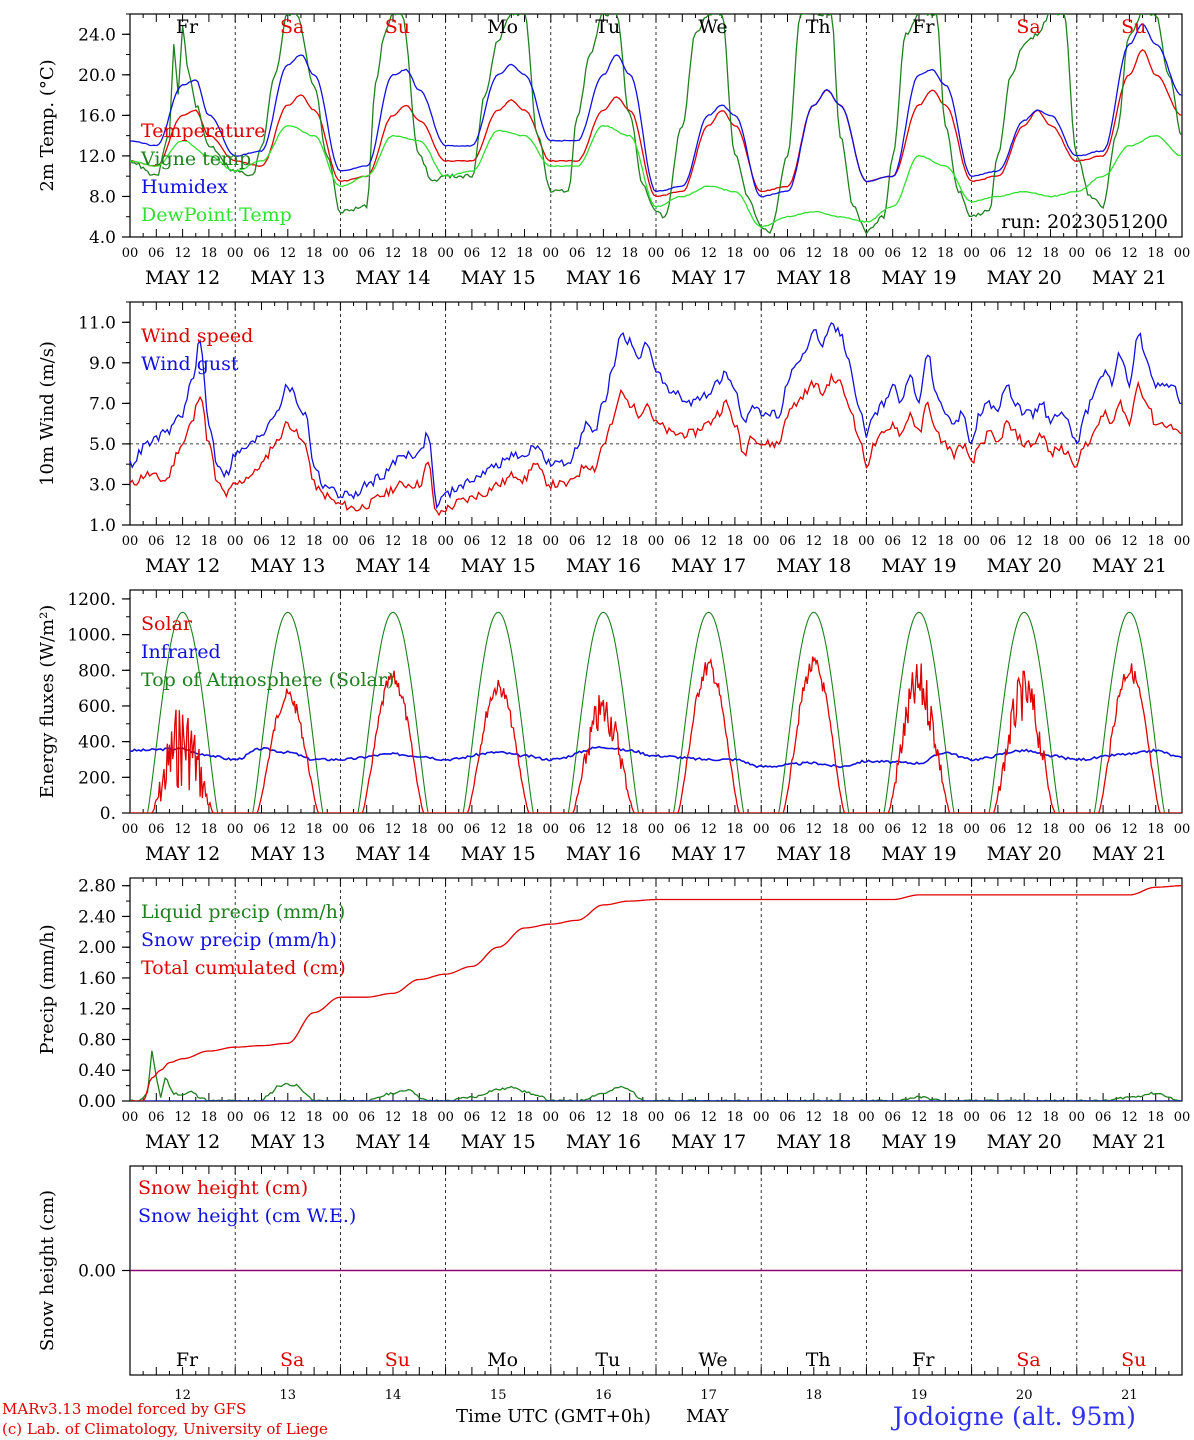  Describe the element at coordinates (502, 27) in the screenshot. I see `weekday-label: Mo` at that location.